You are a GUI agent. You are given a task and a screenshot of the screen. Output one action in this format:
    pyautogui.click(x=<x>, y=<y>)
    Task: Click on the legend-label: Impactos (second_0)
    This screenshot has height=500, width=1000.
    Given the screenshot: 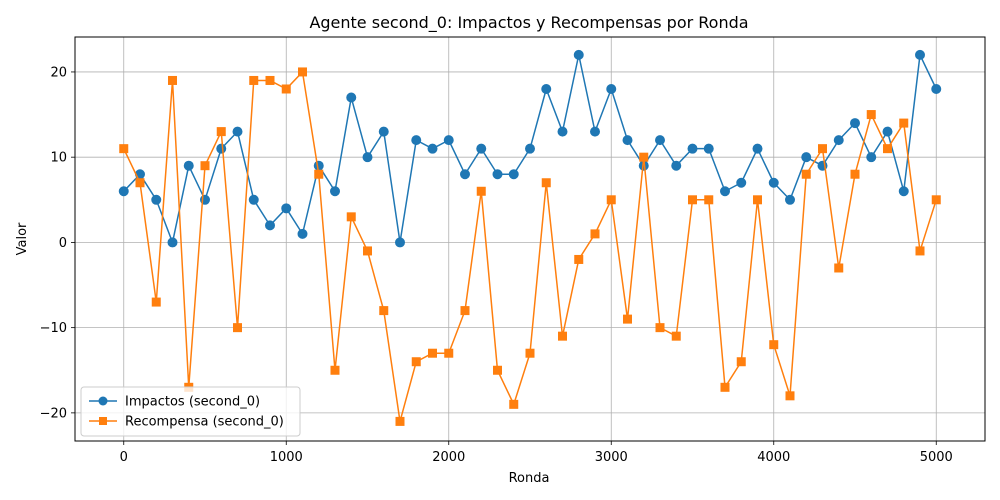 What is the action you would take?
    pyautogui.click(x=192, y=402)
    